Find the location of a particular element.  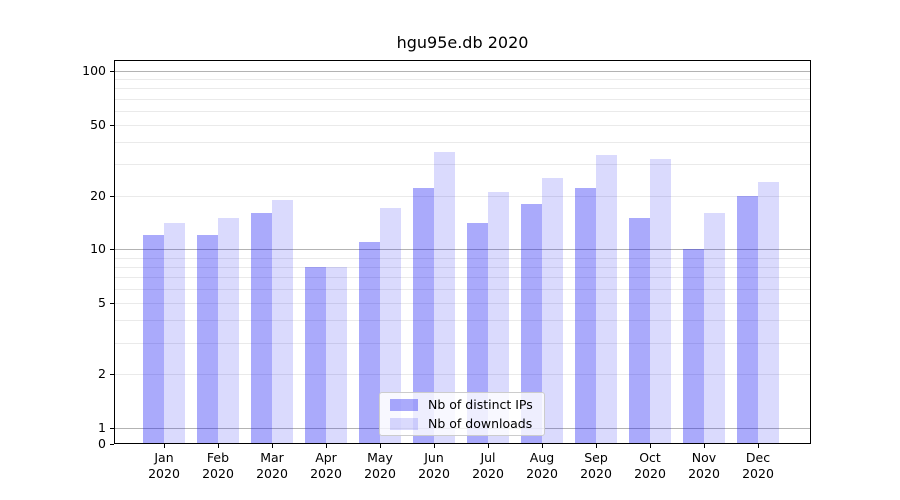

x-tick-label-dec: Dec 2020 is located at coordinates (758, 465).